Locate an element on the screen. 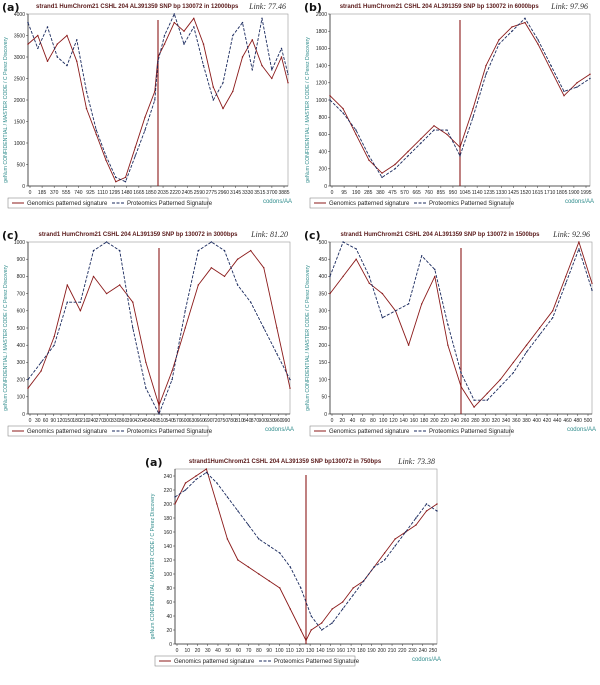 The width and height of the screenshot is (600, 685). x-tick-label: 40 is located at coordinates (218, 651).